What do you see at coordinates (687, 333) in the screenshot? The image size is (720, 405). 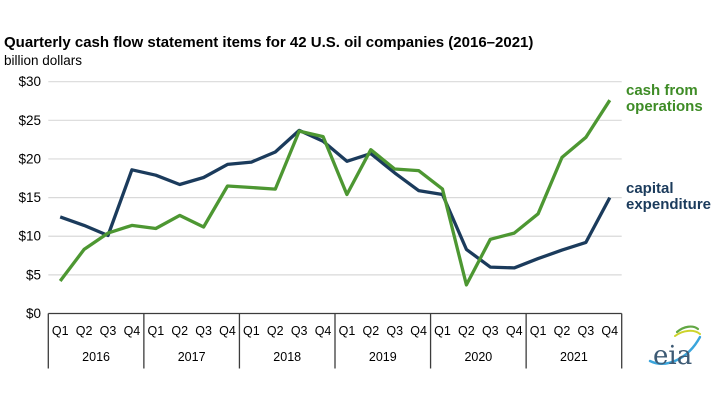 I see `eia-swoosh-yellow-icon` at bounding box center [687, 333].